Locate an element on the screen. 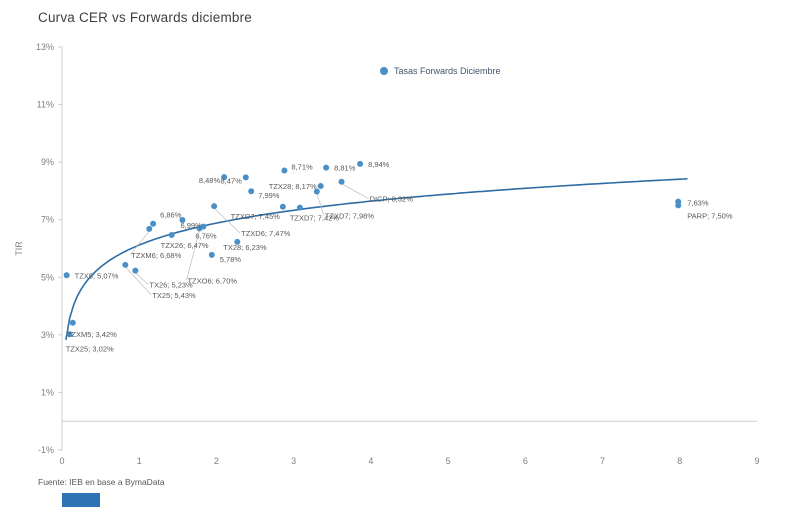 The width and height of the screenshot is (800, 514). data-point-label: TX26; 5,23% is located at coordinates (171, 285).